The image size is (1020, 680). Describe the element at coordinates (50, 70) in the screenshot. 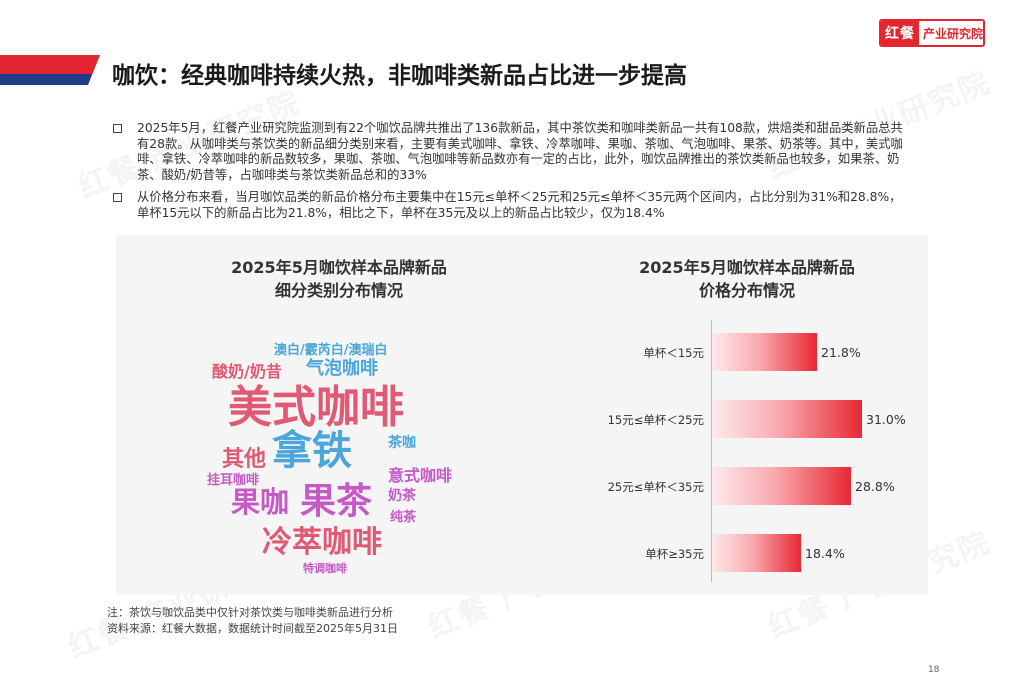

I see `title-accent-bar` at that location.